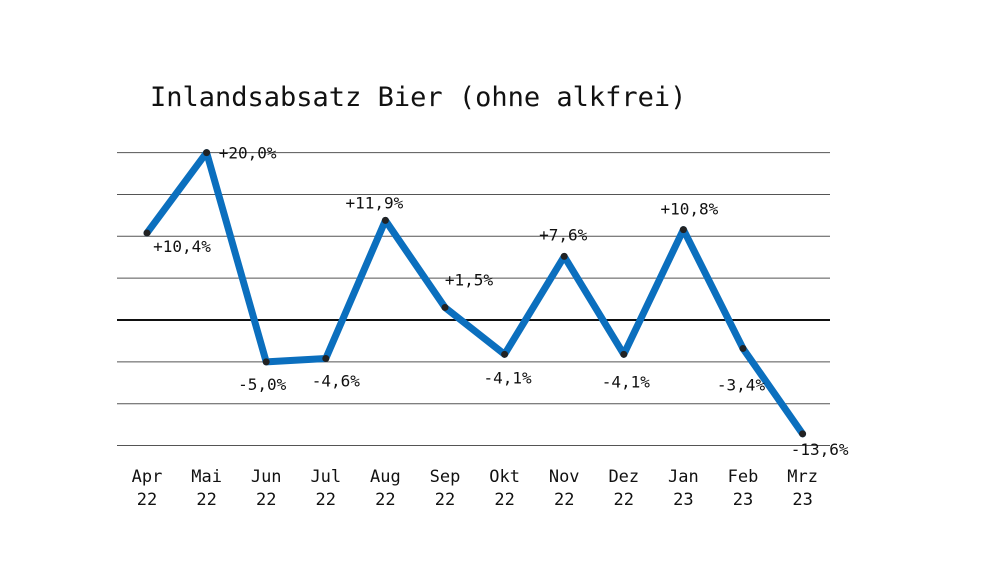 The height and width of the screenshot is (563, 1000). What do you see at coordinates (248, 153) in the screenshot?
I see `data-label: +20,0%` at bounding box center [248, 153].